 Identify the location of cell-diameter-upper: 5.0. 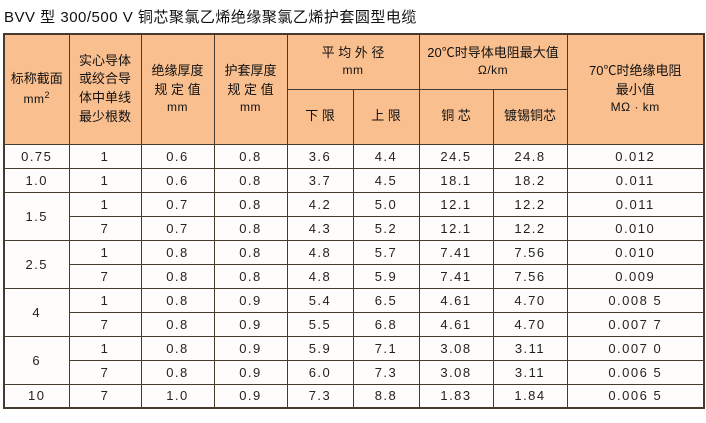
(386, 204).